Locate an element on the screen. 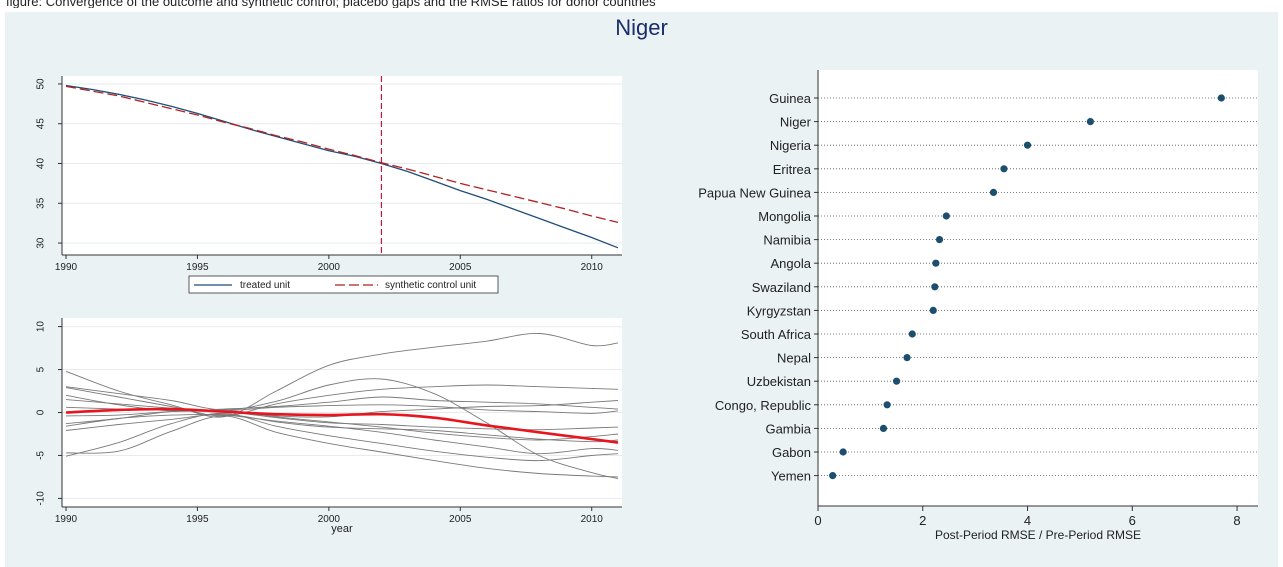  trend-xtick-label: 2010 is located at coordinates (592, 267).